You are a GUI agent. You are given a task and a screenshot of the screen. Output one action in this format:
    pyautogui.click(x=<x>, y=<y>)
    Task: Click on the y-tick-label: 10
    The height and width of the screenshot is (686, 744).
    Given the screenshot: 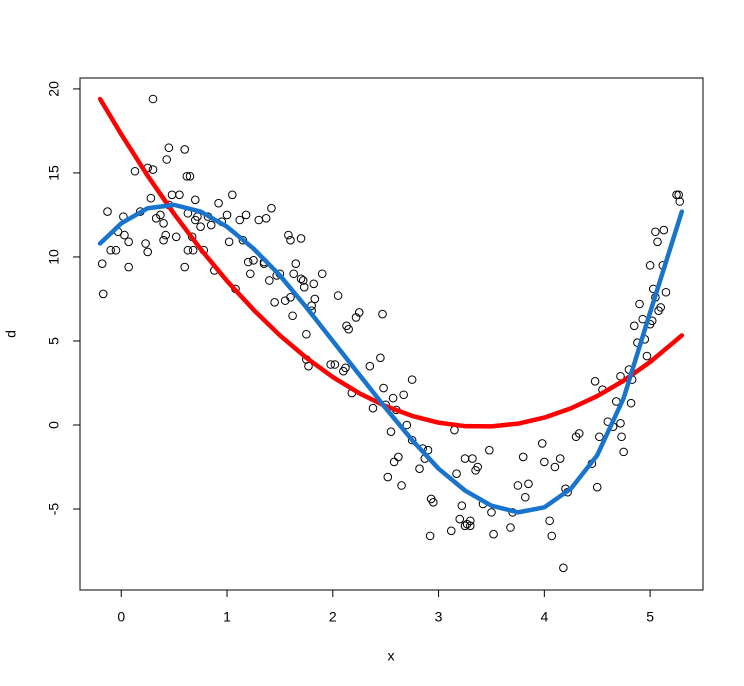 What is the action you would take?
    pyautogui.click(x=54, y=257)
    